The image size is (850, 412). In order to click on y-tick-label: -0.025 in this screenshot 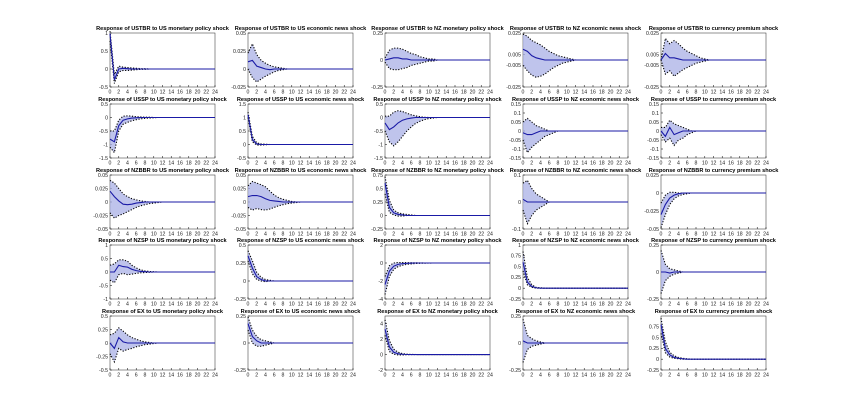, I will do `click(651, 212)`.